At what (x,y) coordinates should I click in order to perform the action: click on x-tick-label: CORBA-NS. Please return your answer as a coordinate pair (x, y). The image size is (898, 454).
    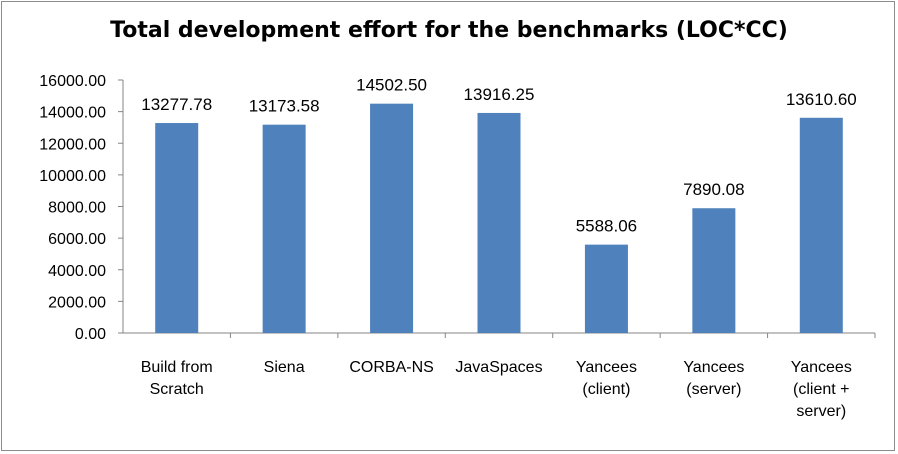
    Looking at the image, I should click on (391, 367).